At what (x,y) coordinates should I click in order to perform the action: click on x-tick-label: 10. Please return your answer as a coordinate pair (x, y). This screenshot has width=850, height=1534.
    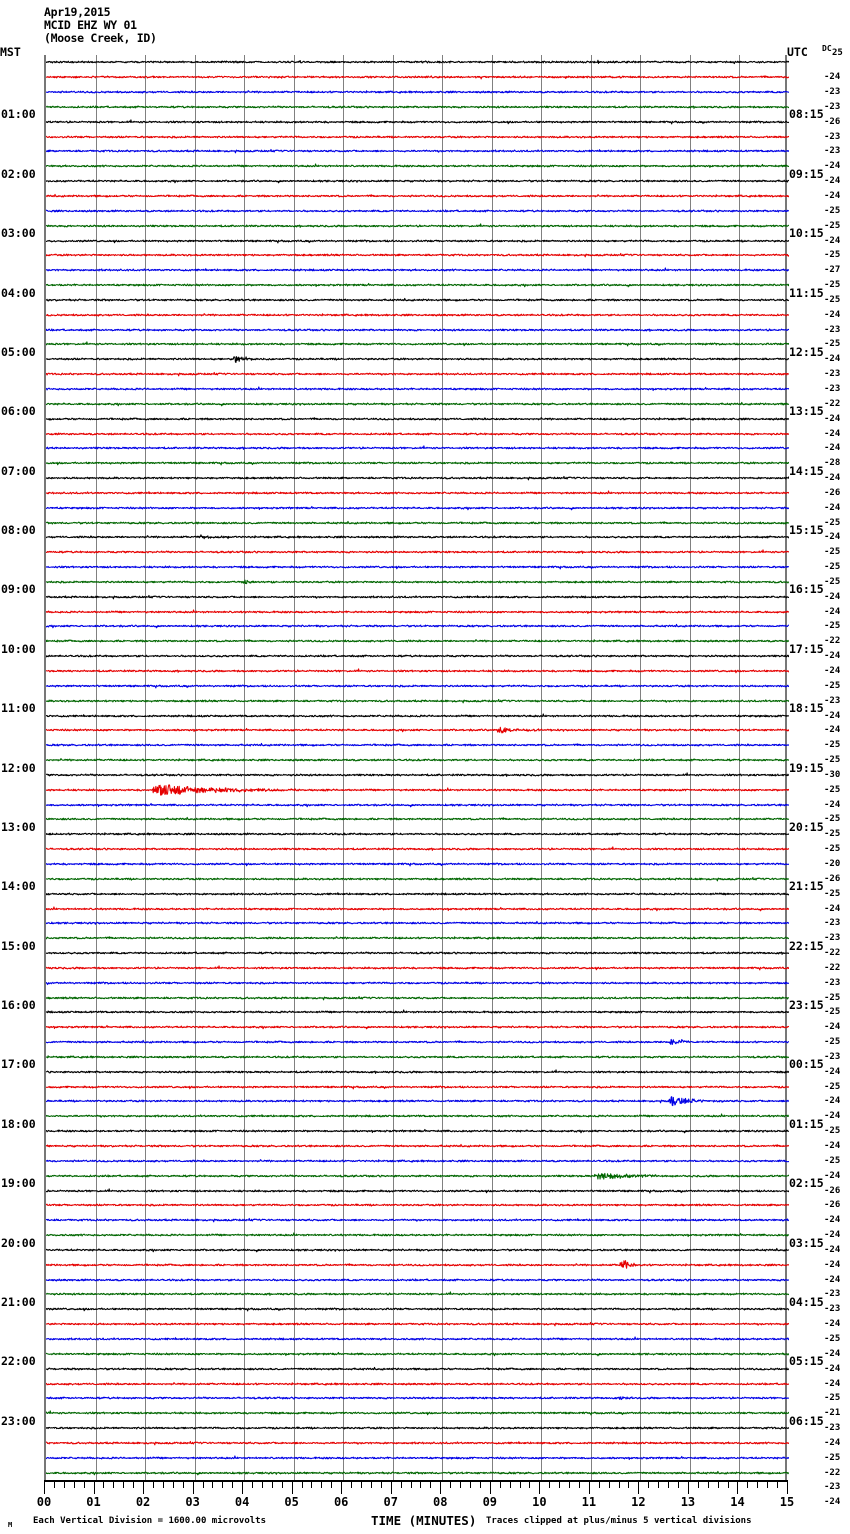
    Looking at the image, I should click on (539, 1502).